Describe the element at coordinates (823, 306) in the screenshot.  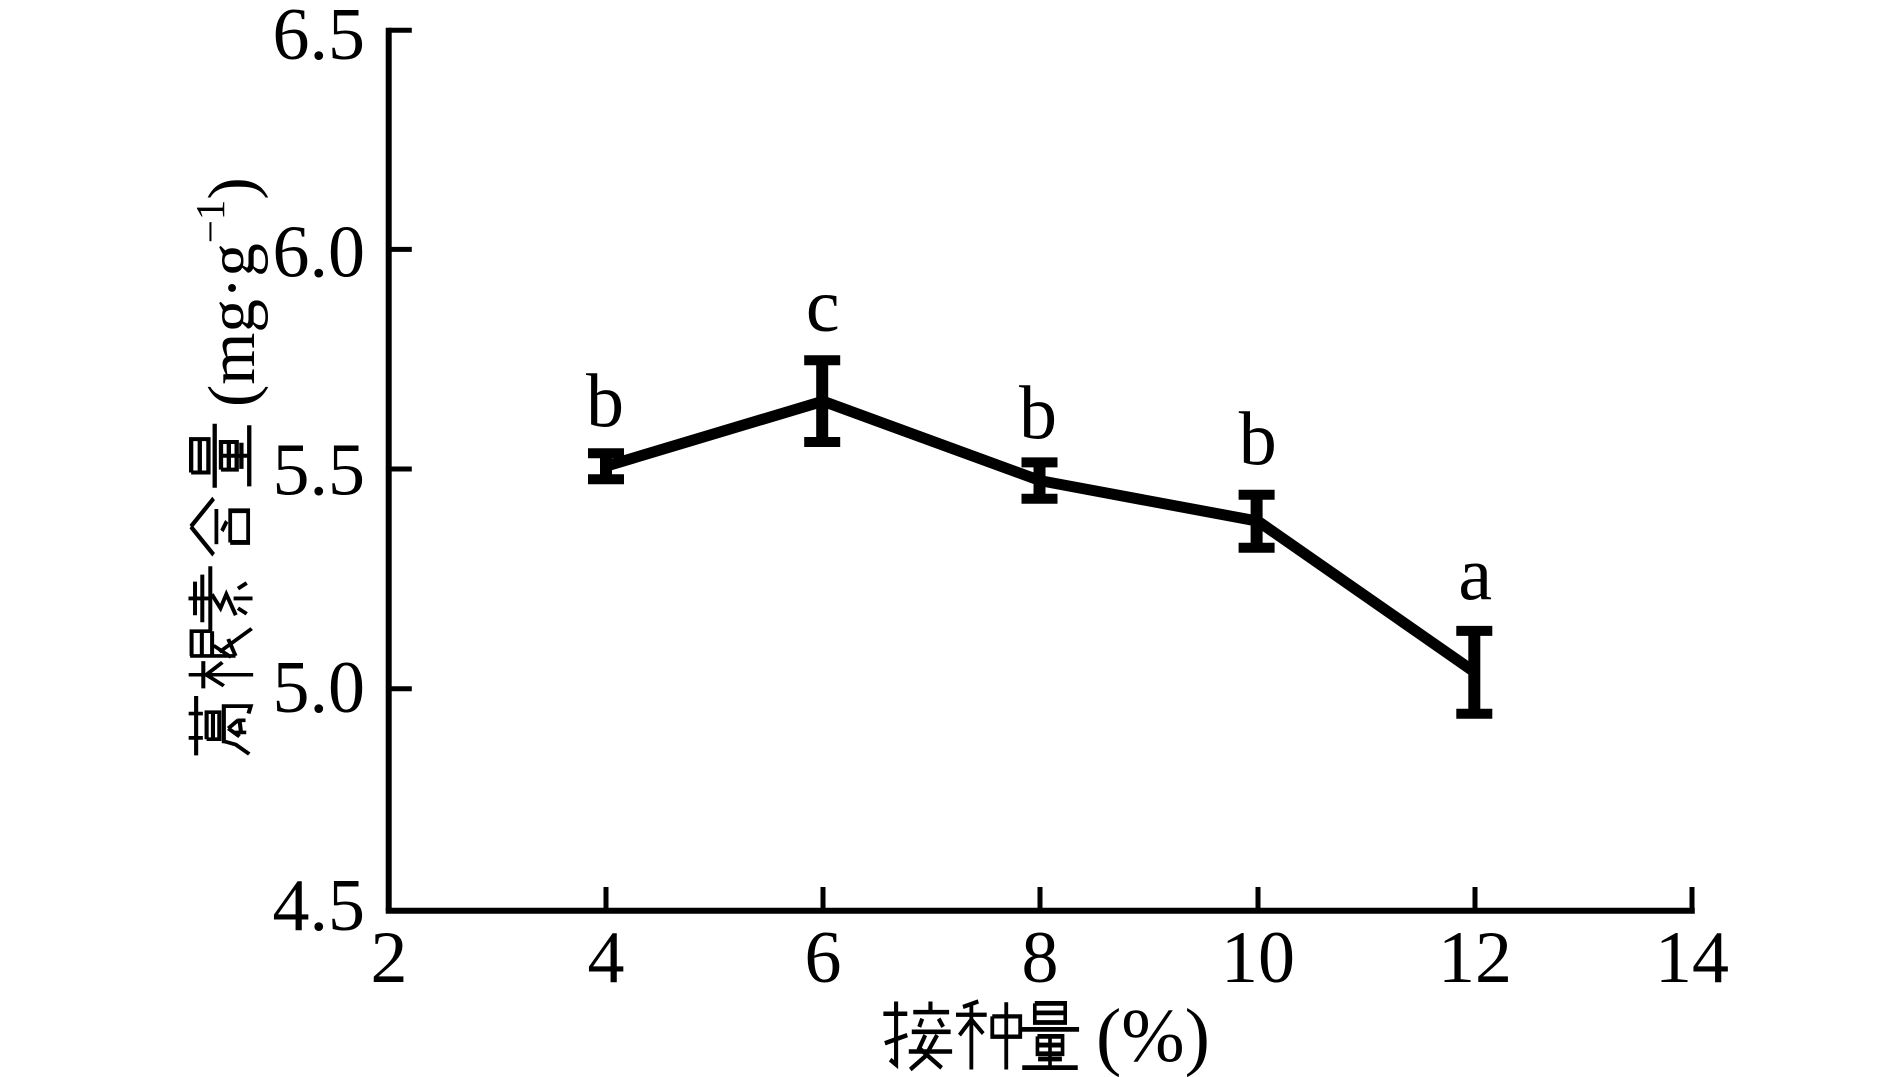
I see `svg-text: c` at that location.